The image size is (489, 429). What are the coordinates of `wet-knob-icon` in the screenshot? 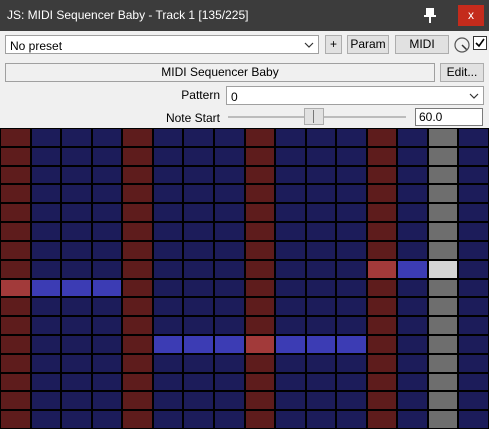 It's located at (462, 45).